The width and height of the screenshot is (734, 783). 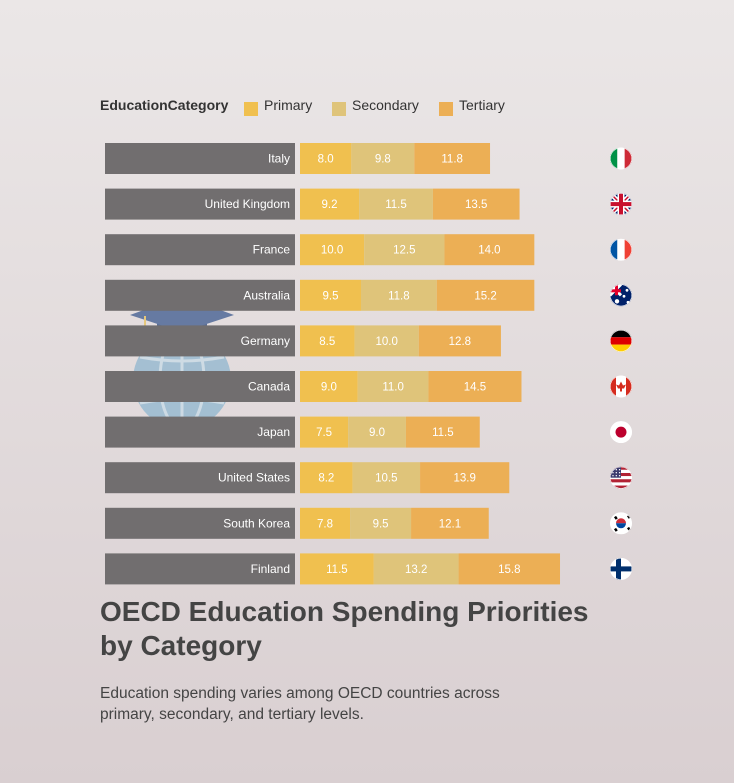 I want to click on category-label: Japan, so click(x=273, y=432).